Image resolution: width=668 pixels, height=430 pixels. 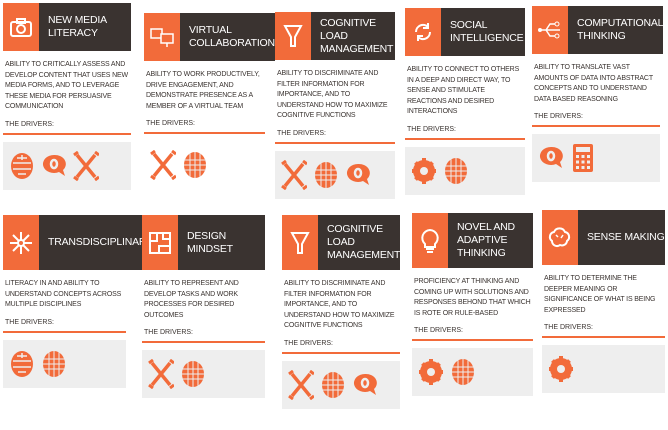 What do you see at coordinates (483, 32) in the screenshot?
I see `card-title: SOCIAL INTELLIGENCE` at bounding box center [483, 32].